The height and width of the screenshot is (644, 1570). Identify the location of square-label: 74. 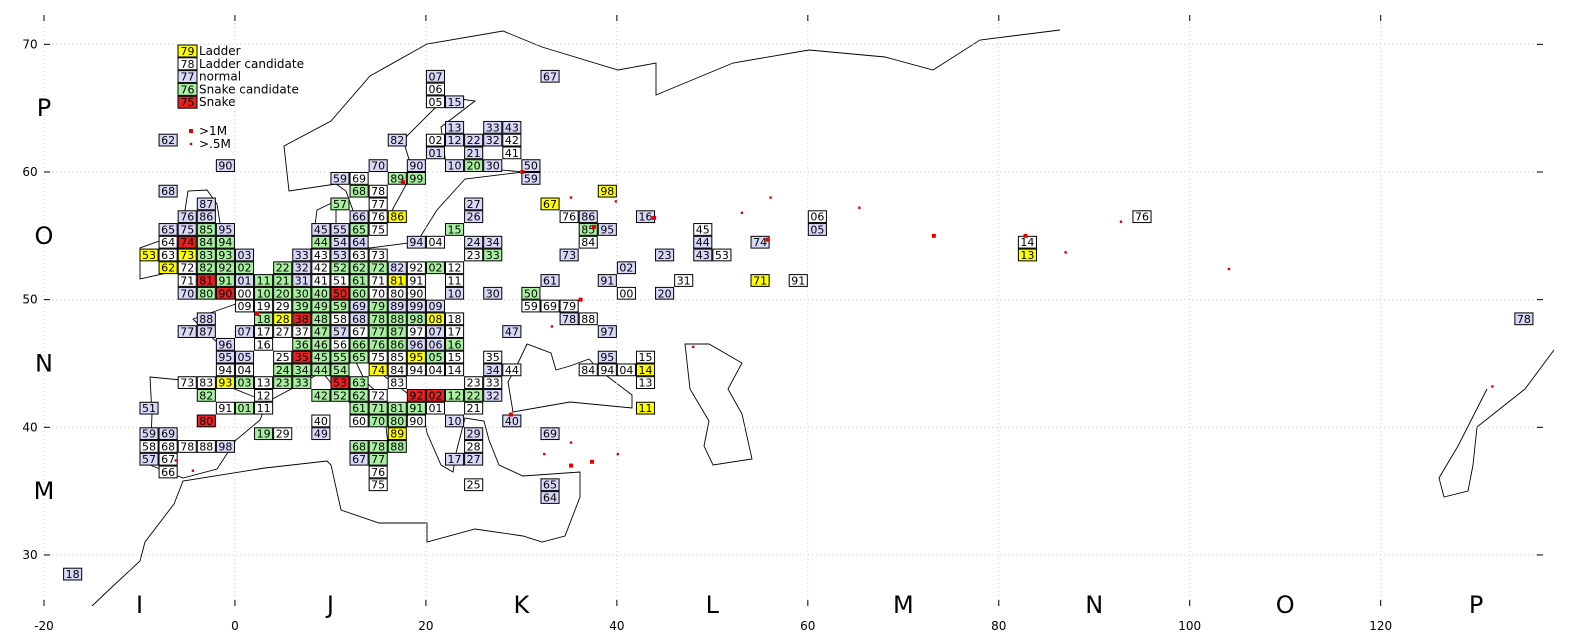
(187, 242).